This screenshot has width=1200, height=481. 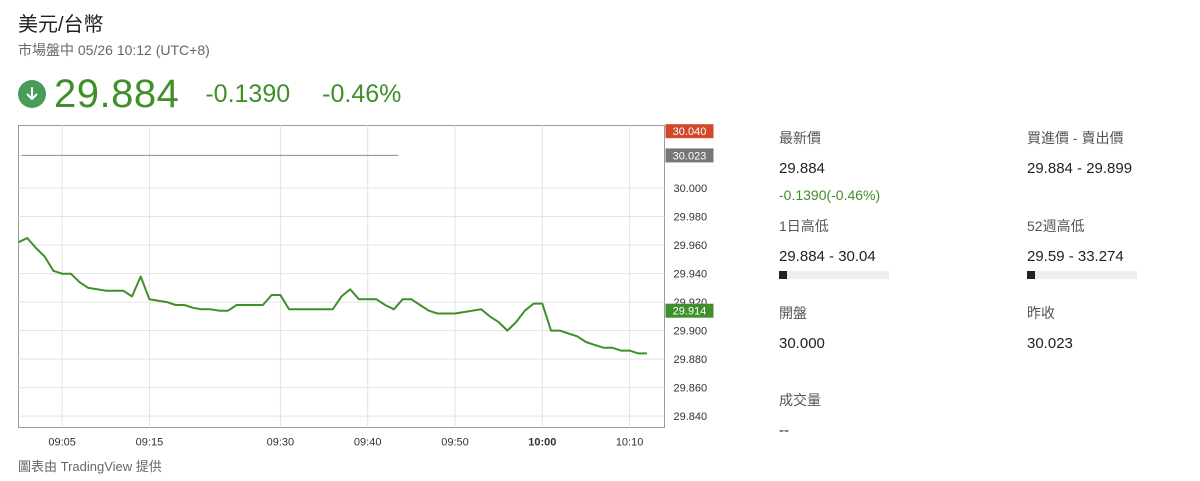 I want to click on stat-52w-range-value: 29.59 - 33.274, so click(x=1075, y=256).